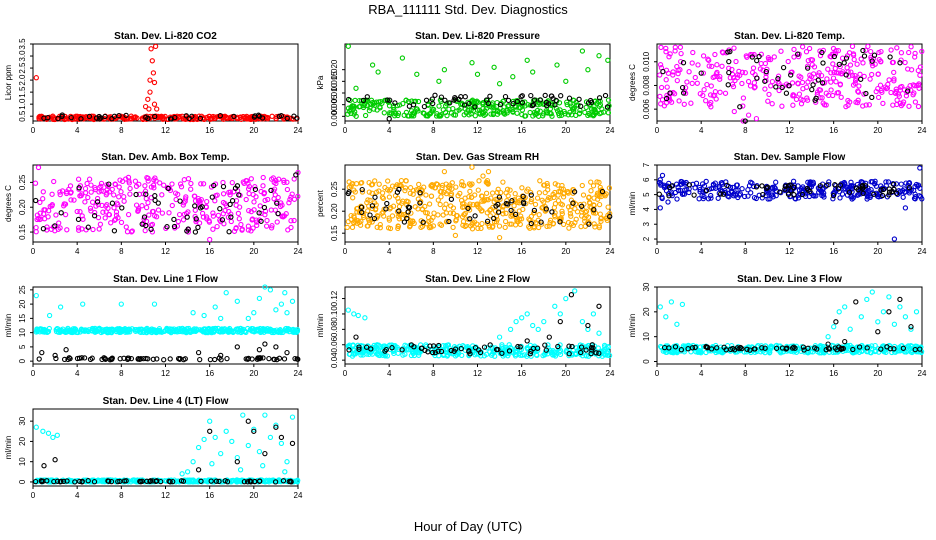 The height and width of the screenshot is (540, 936). What do you see at coordinates (334, 329) in the screenshot?
I see `y-tick-label: 0.08` at bounding box center [334, 329].